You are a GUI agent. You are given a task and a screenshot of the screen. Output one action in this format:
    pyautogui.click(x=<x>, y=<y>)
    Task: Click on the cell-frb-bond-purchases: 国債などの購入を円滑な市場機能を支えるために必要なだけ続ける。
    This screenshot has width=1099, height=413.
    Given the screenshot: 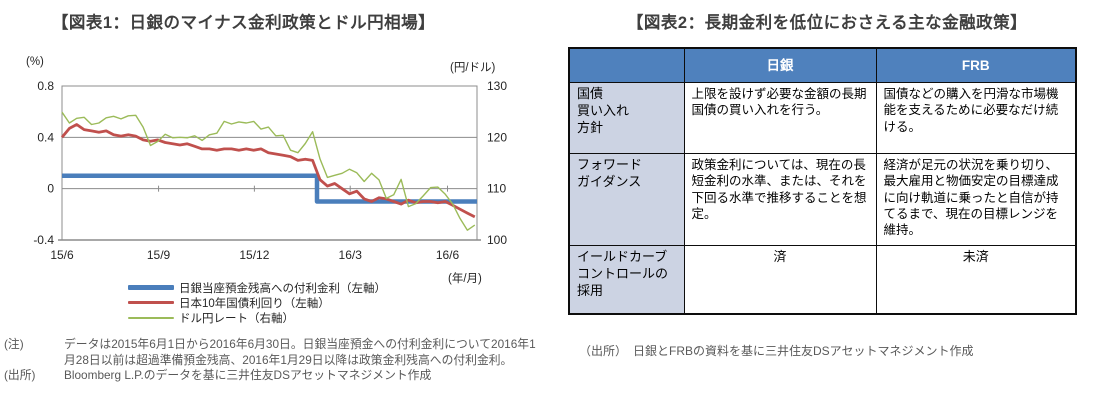 What is the action you would take?
    pyautogui.click(x=976, y=118)
    